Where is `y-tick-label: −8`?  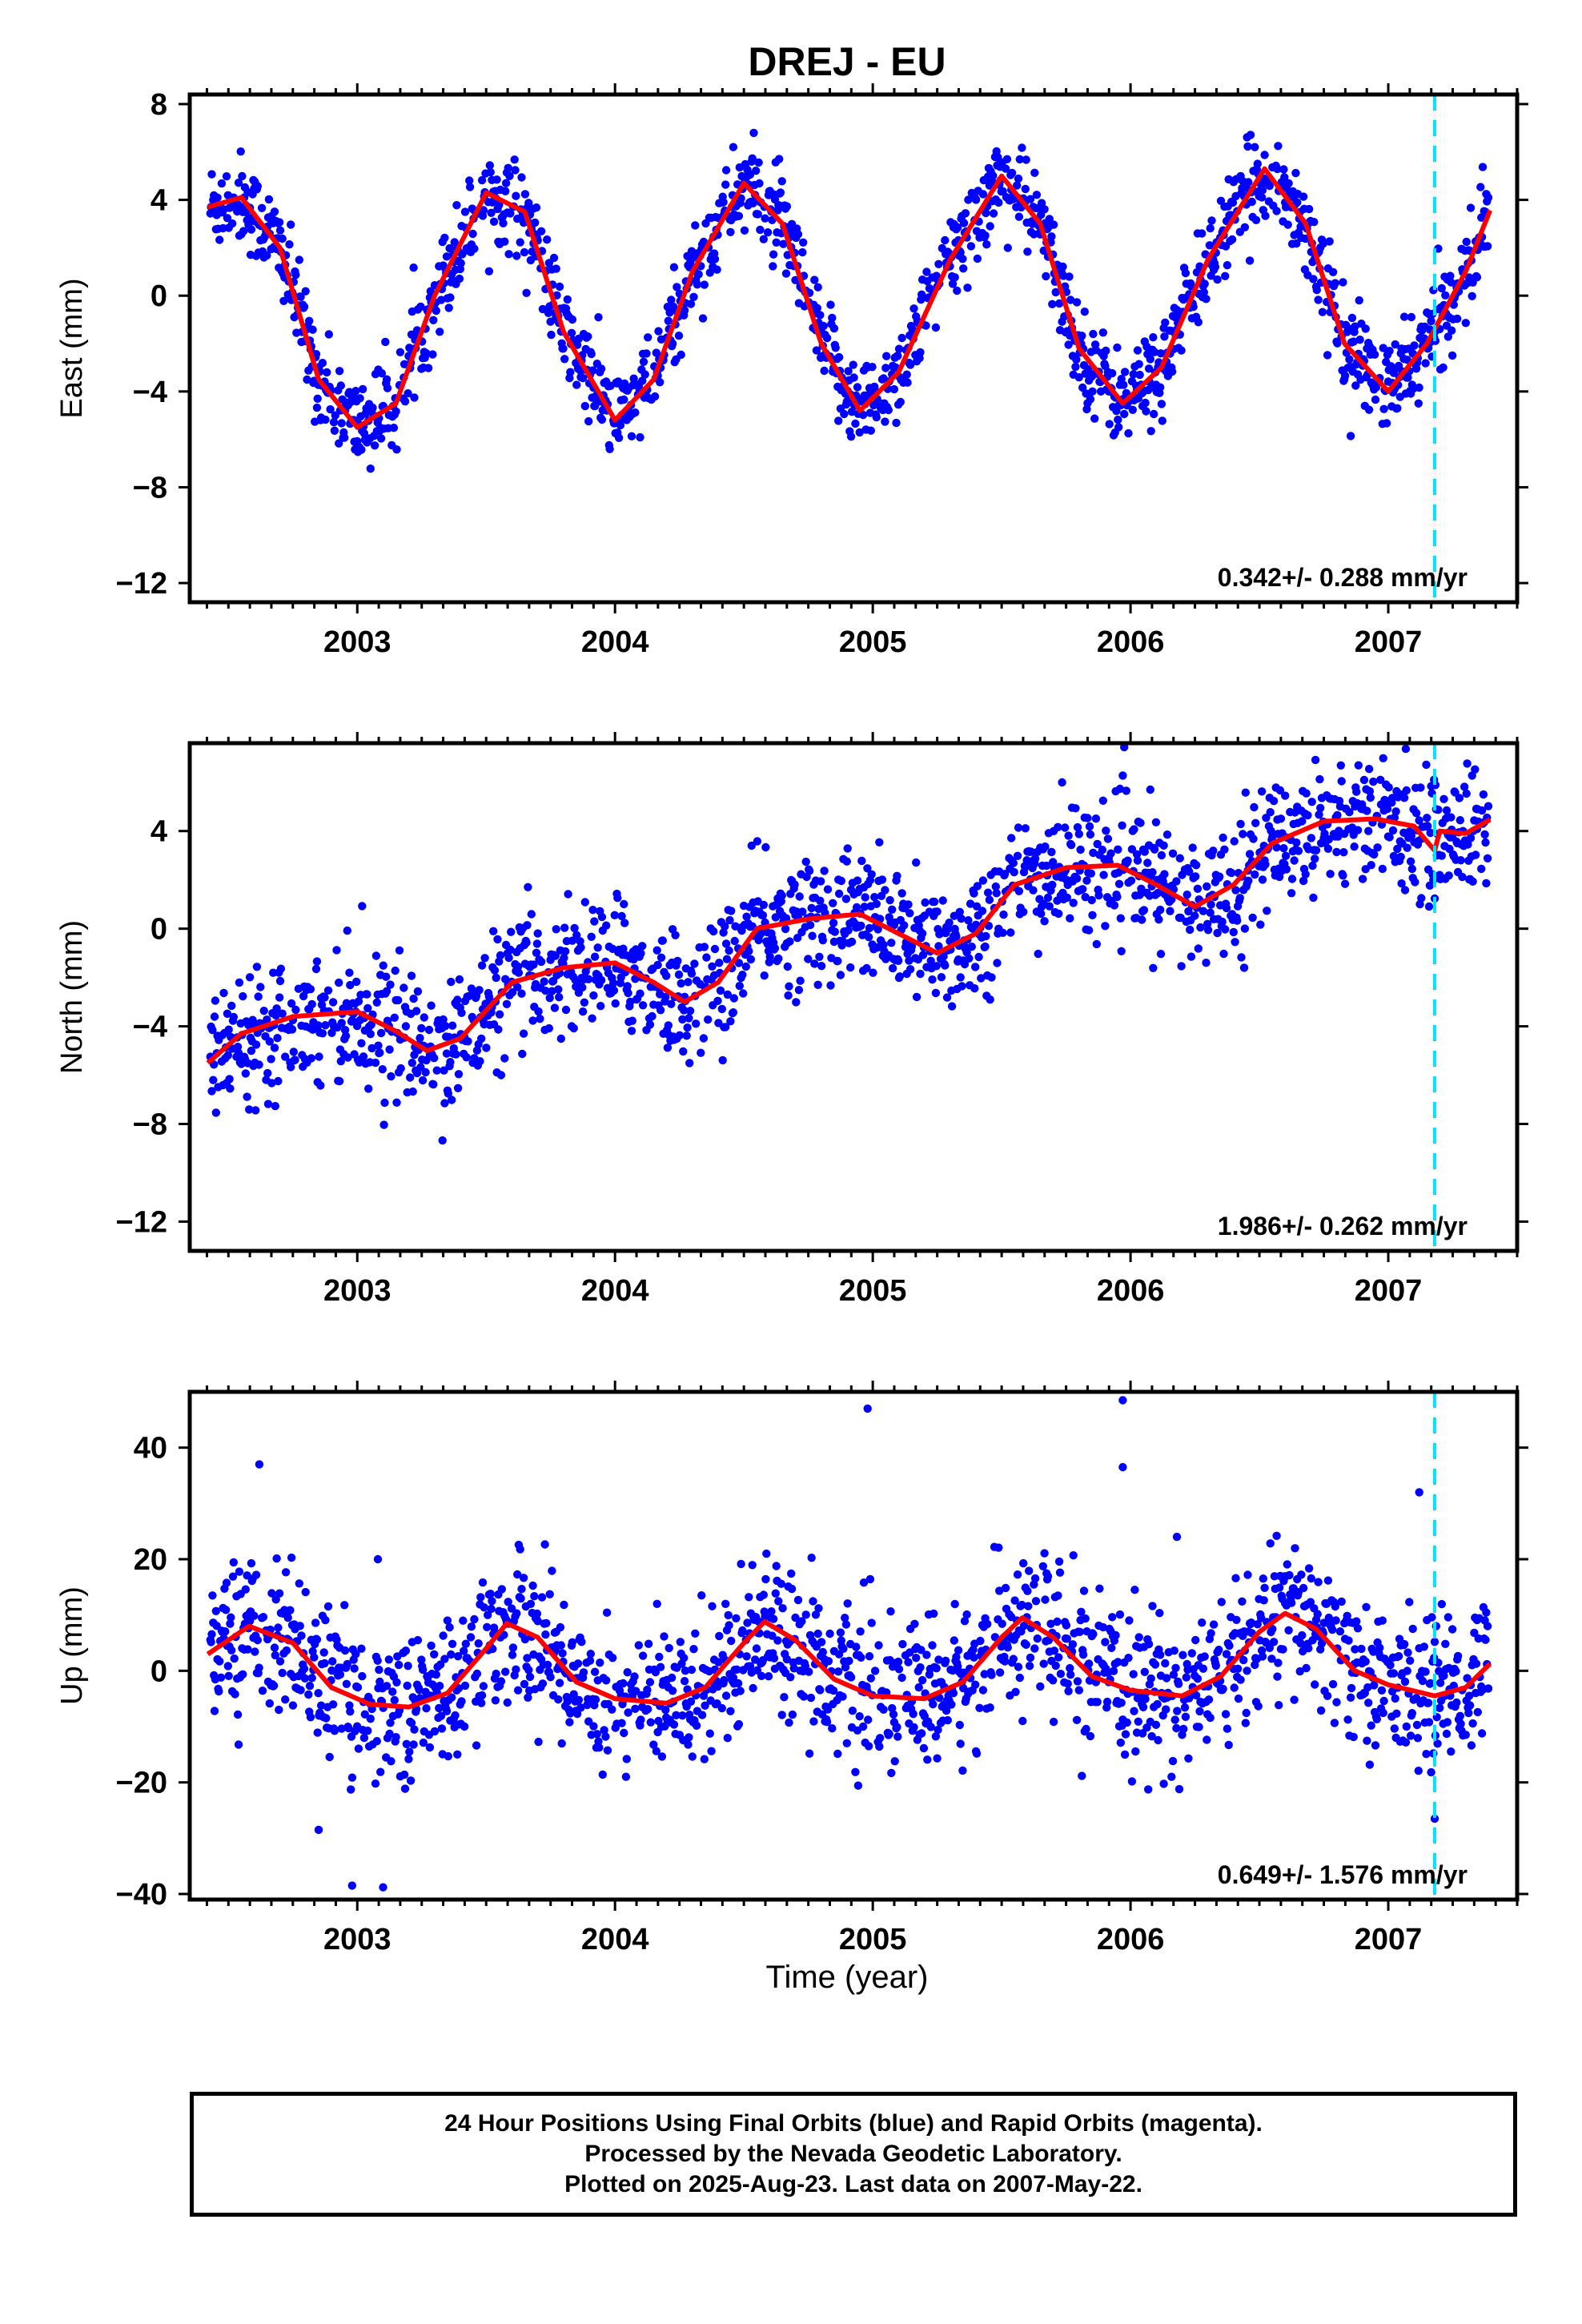
y-tick-label: −8 is located at coordinates (150, 488).